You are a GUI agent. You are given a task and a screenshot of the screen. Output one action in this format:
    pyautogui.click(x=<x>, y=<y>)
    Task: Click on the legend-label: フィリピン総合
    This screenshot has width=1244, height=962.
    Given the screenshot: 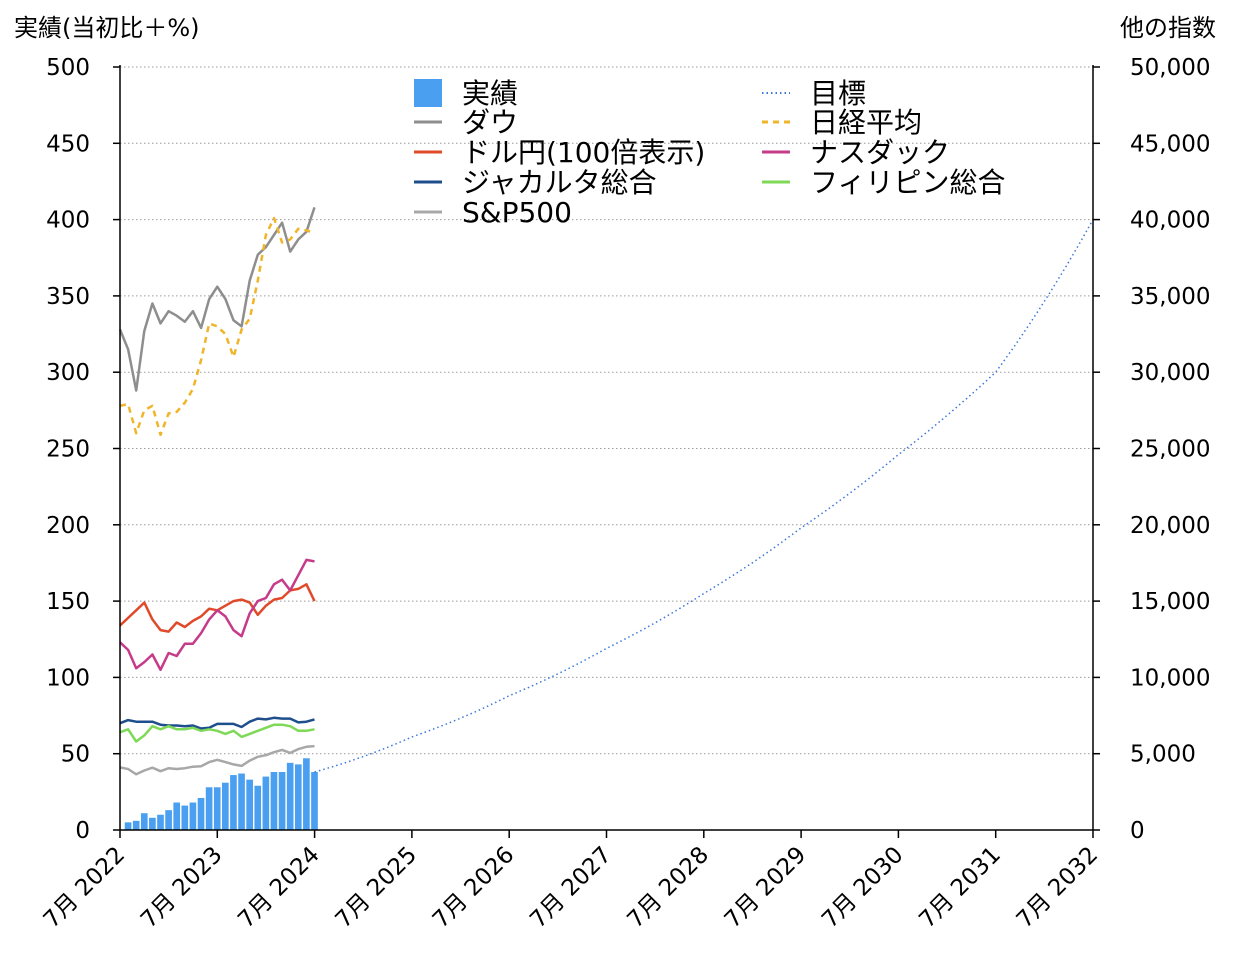 What is the action you would take?
    pyautogui.click(x=907, y=182)
    